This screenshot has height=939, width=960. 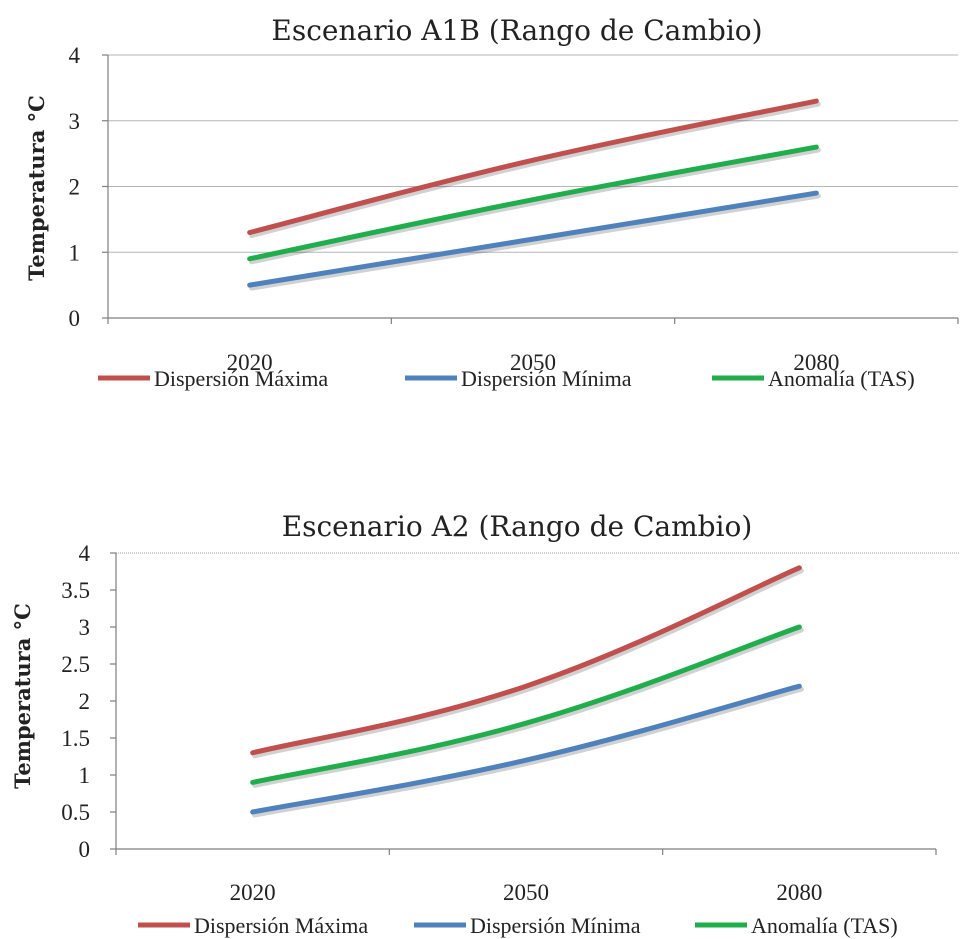 What do you see at coordinates (75, 664) in the screenshot?
I see `y-tick-label: 2.5` at bounding box center [75, 664].